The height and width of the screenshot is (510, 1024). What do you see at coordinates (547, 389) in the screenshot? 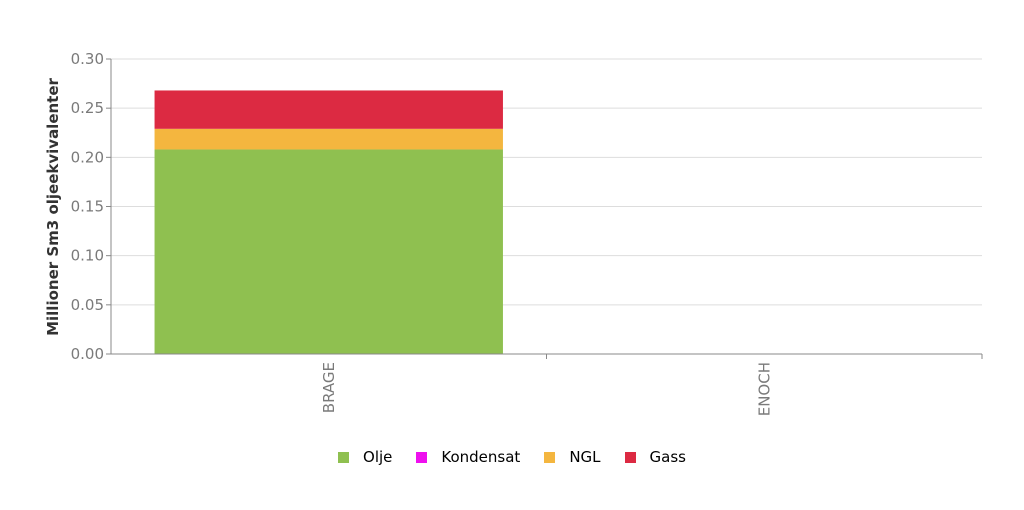
I see `x-tick-labels: BRAGE ENOCH` at bounding box center [547, 389].